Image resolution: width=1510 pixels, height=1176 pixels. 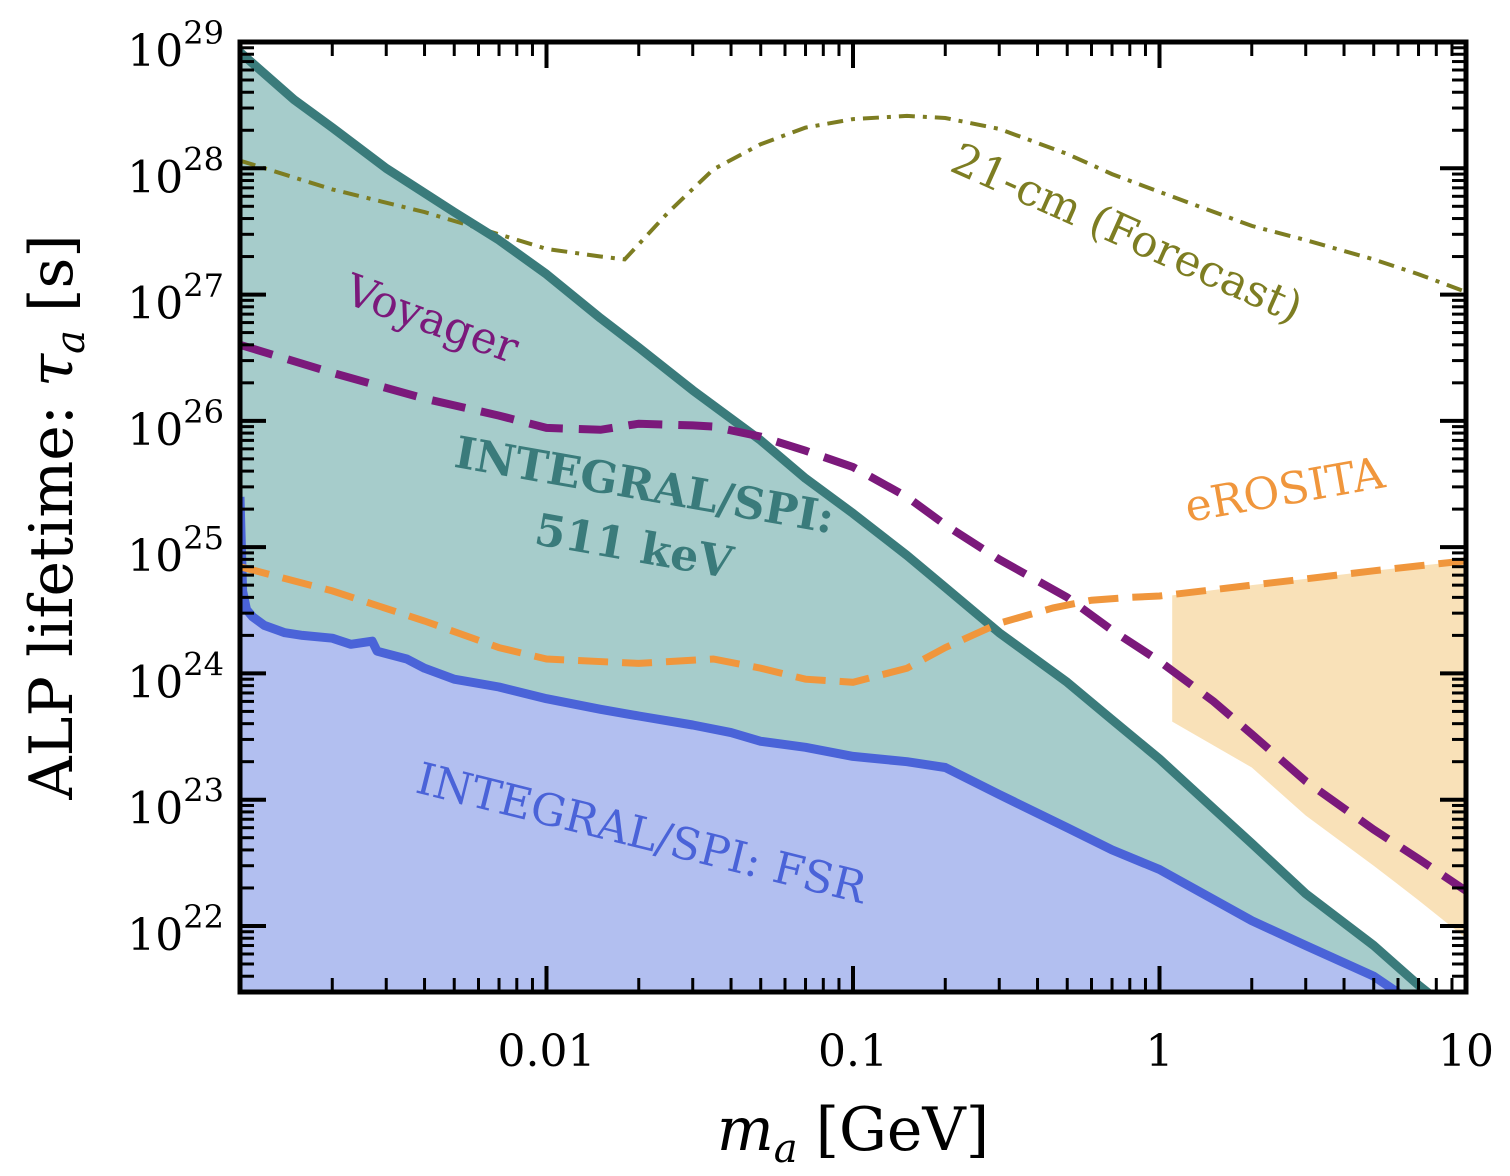 I want to click on erosita-line, so click(x=853, y=621).